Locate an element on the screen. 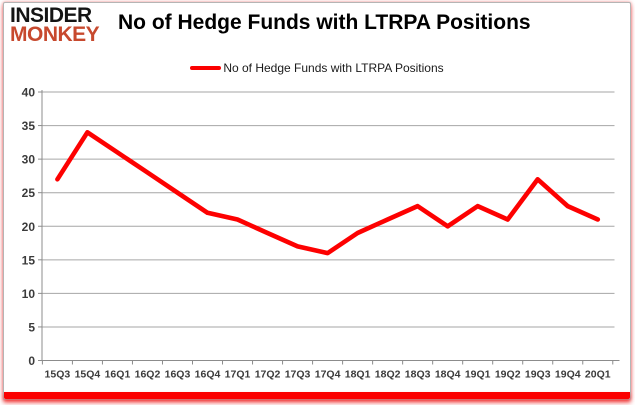  x-axis-label-16Q1: 16Q1 is located at coordinates (118, 375).